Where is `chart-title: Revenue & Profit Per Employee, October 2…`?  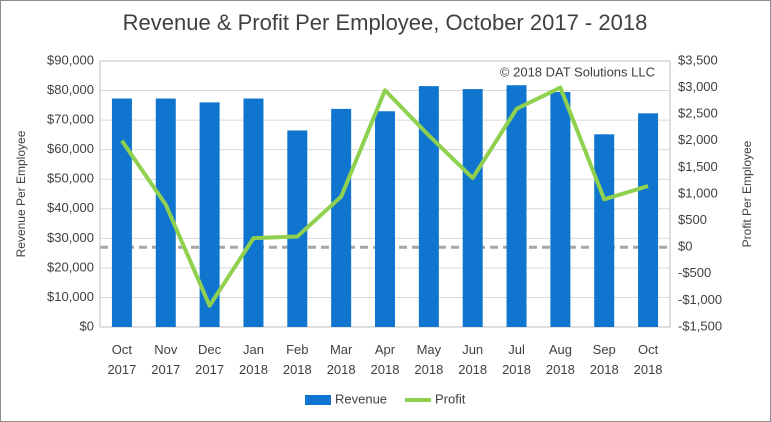 chart-title: Revenue & Profit Per Employee, October 2… is located at coordinates (385, 22).